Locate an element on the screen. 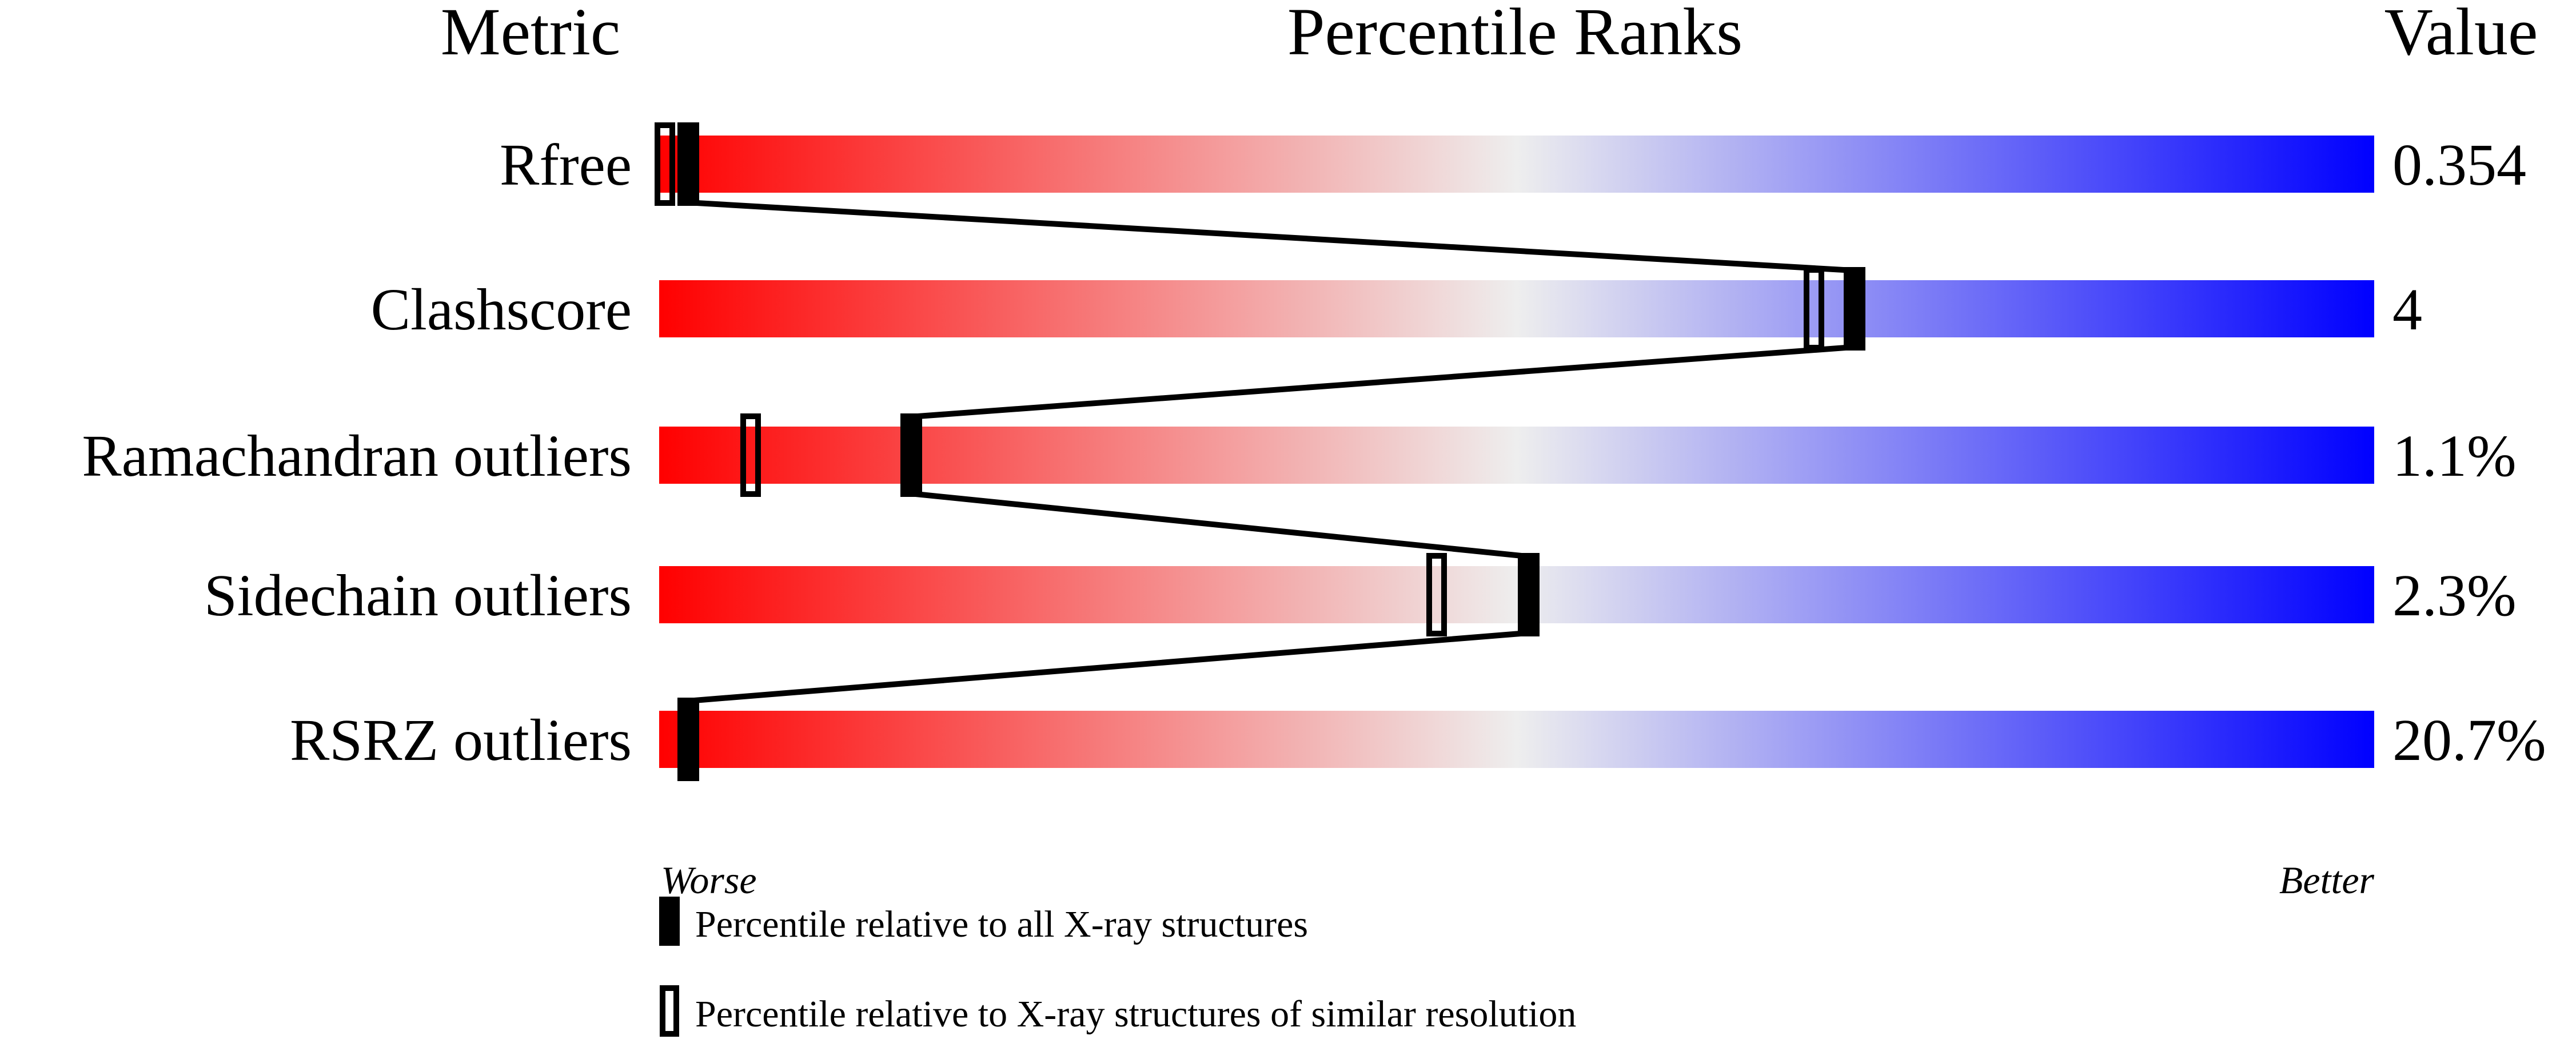 The height and width of the screenshot is (1043, 2576). header-metric: Metric is located at coordinates (531, 34).